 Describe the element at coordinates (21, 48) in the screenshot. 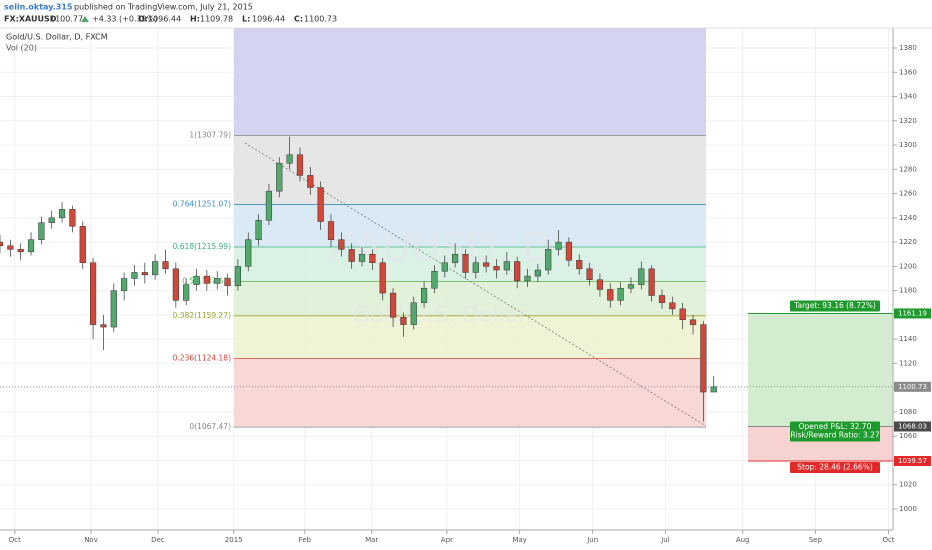

I see `indicator-label: Vol (20)` at that location.